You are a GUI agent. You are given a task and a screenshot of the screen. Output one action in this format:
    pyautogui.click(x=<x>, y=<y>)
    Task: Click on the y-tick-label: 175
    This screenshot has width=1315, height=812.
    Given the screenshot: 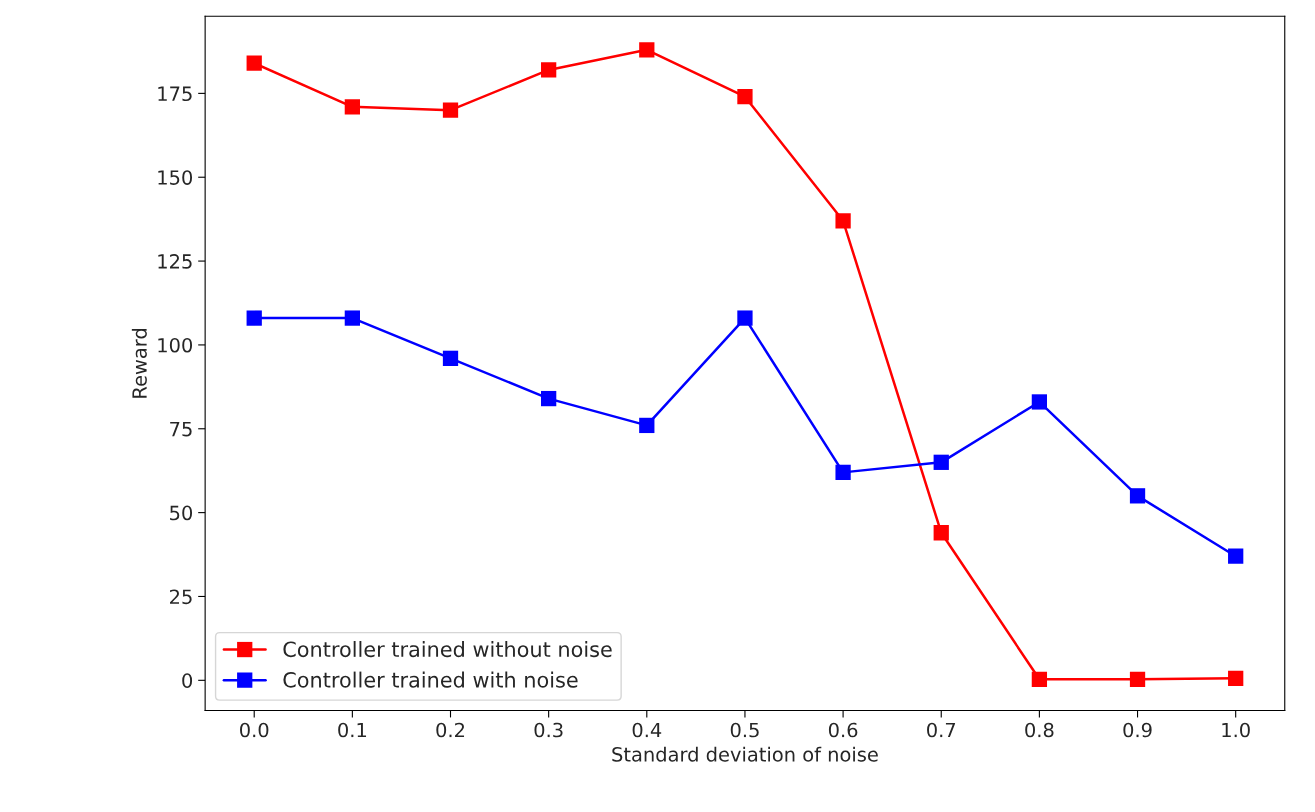 What is the action you would take?
    pyautogui.click(x=175, y=94)
    